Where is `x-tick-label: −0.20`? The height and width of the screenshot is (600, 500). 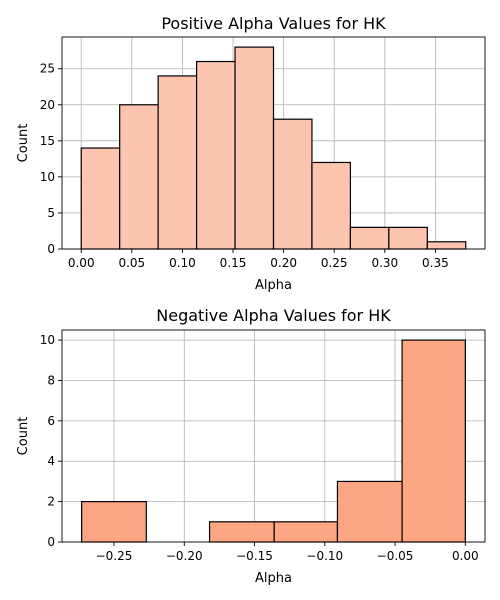 x-tick-label: −0.20 is located at coordinates (184, 556).